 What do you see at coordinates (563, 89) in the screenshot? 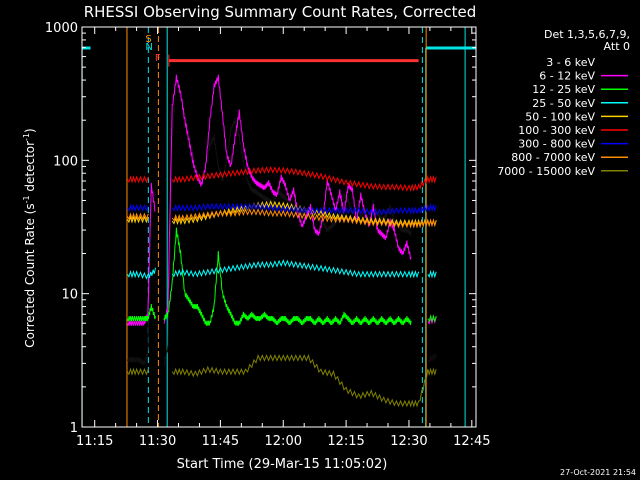
I see `legend-label: 12 - 25 keV` at bounding box center [563, 89].